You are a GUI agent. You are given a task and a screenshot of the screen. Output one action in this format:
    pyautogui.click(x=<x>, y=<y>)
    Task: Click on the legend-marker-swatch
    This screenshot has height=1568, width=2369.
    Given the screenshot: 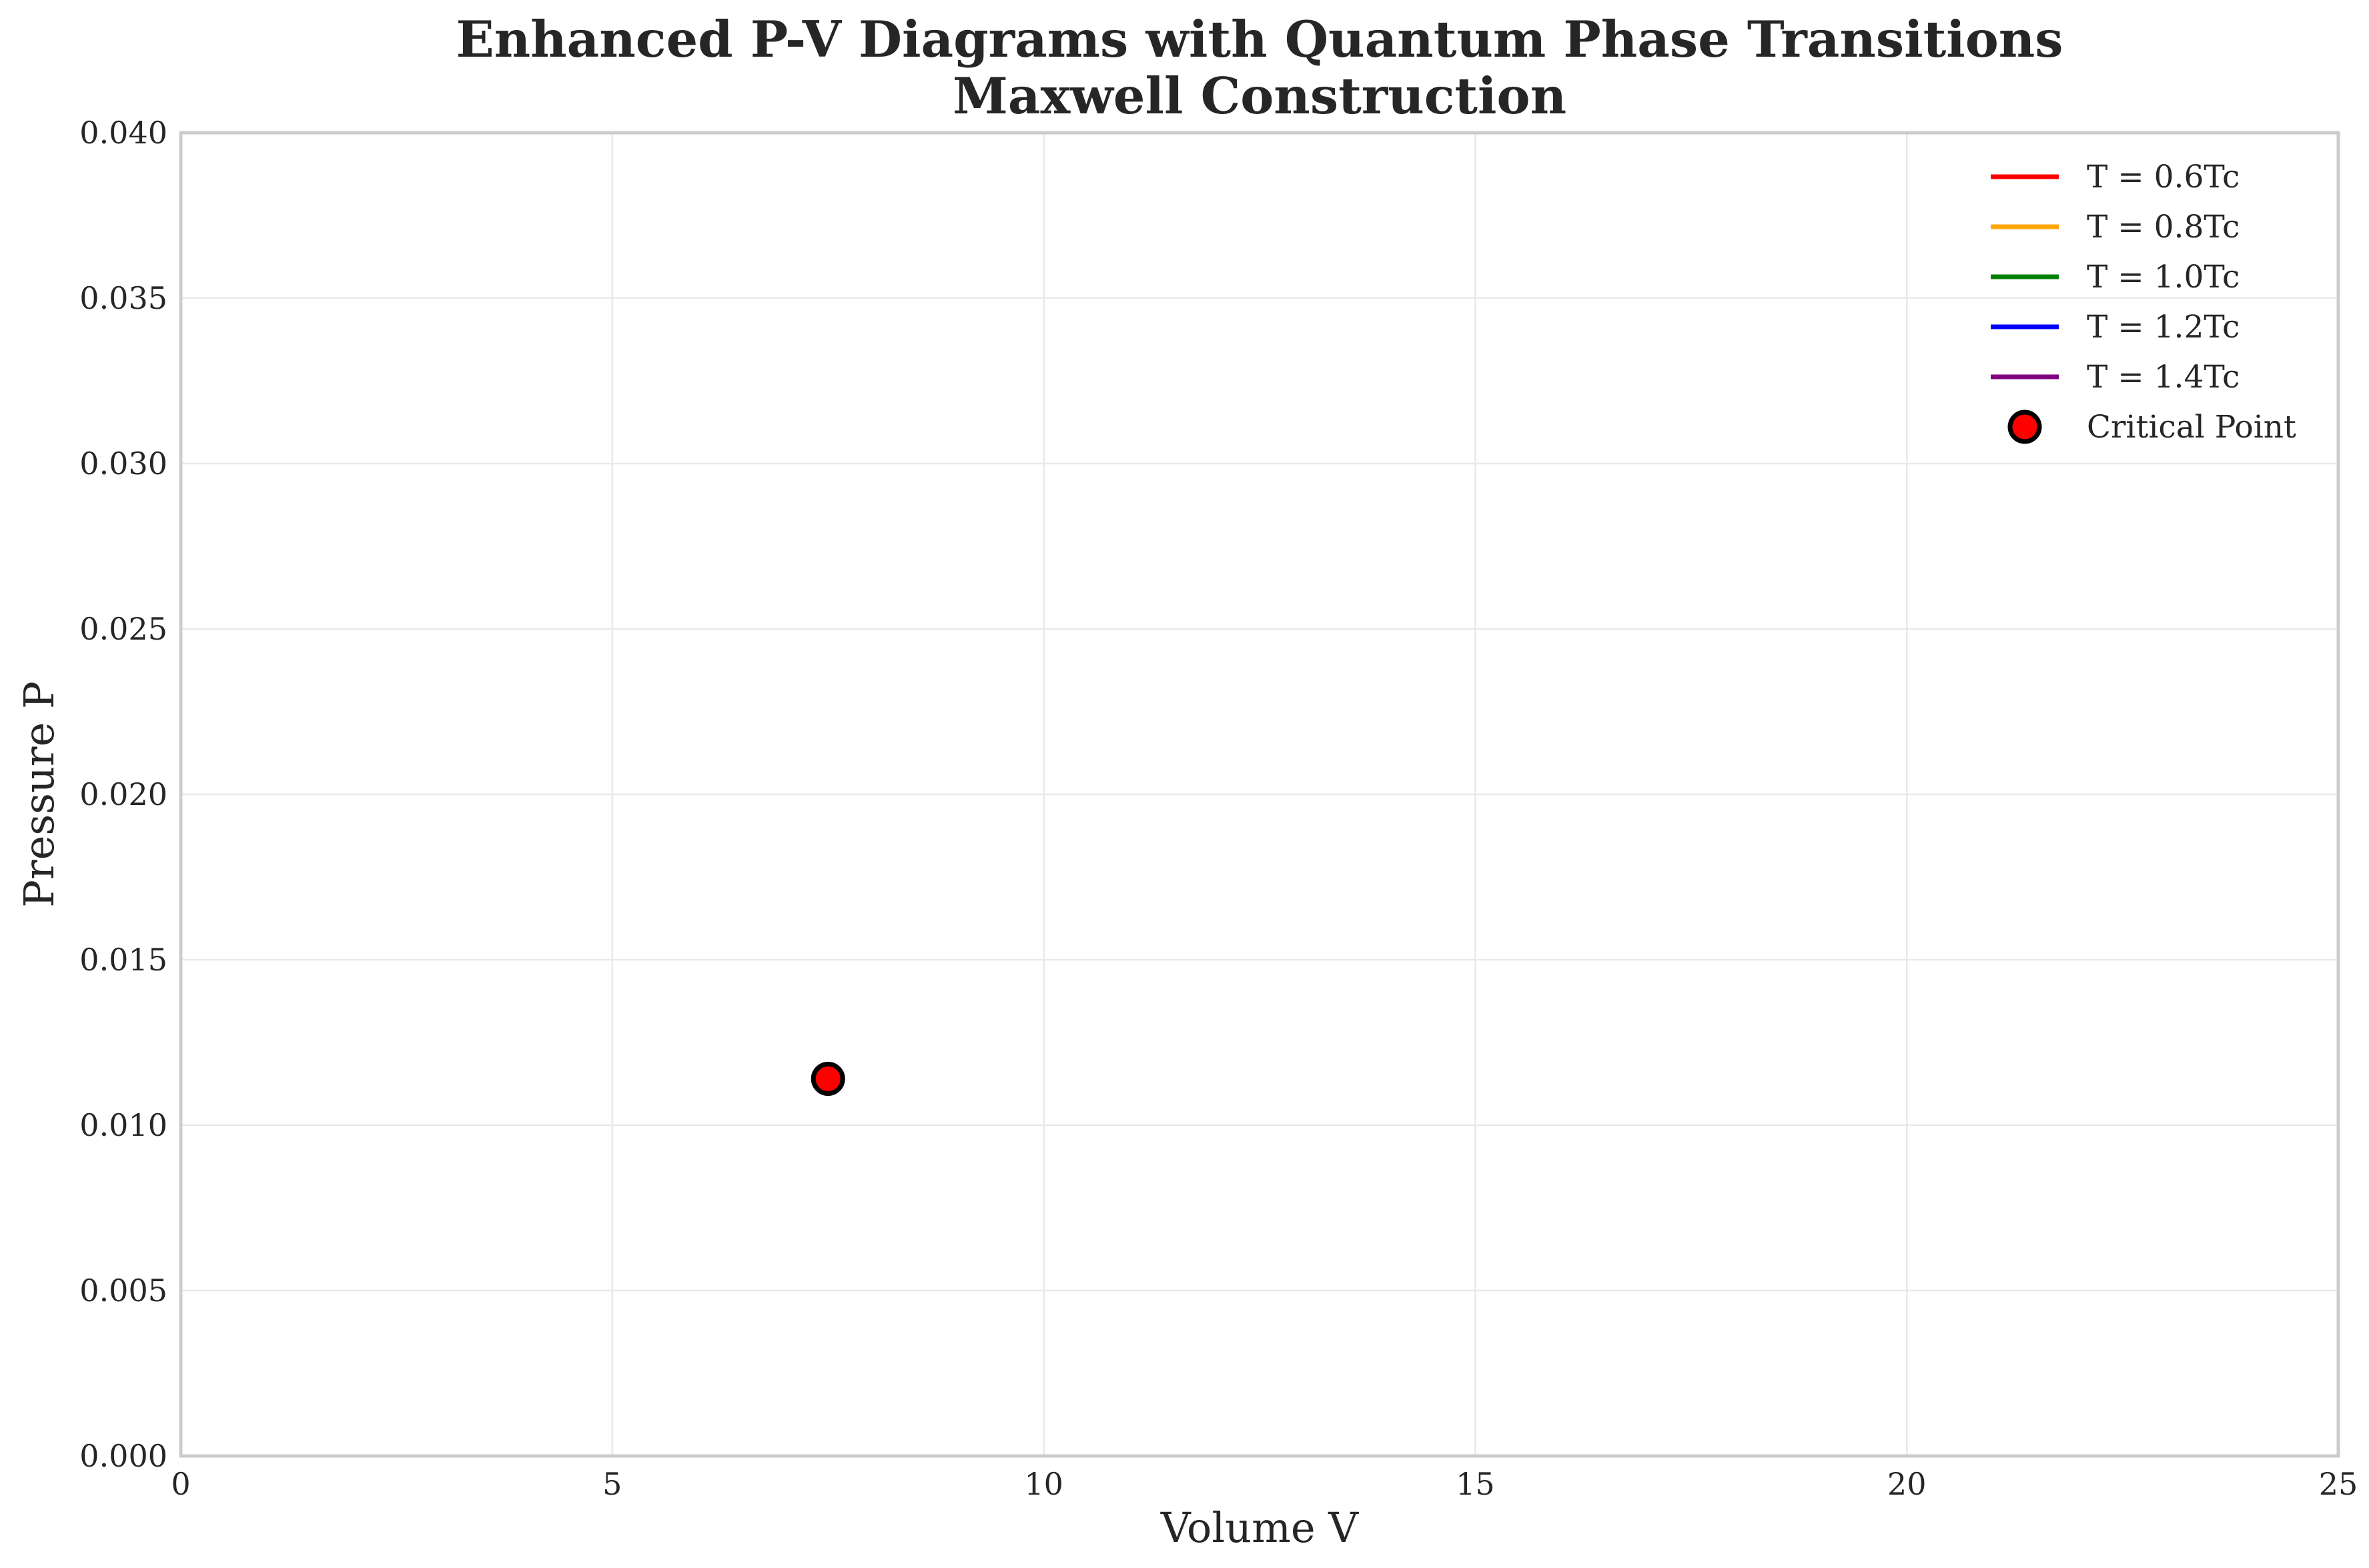 What is the action you would take?
    pyautogui.click(x=2024, y=427)
    